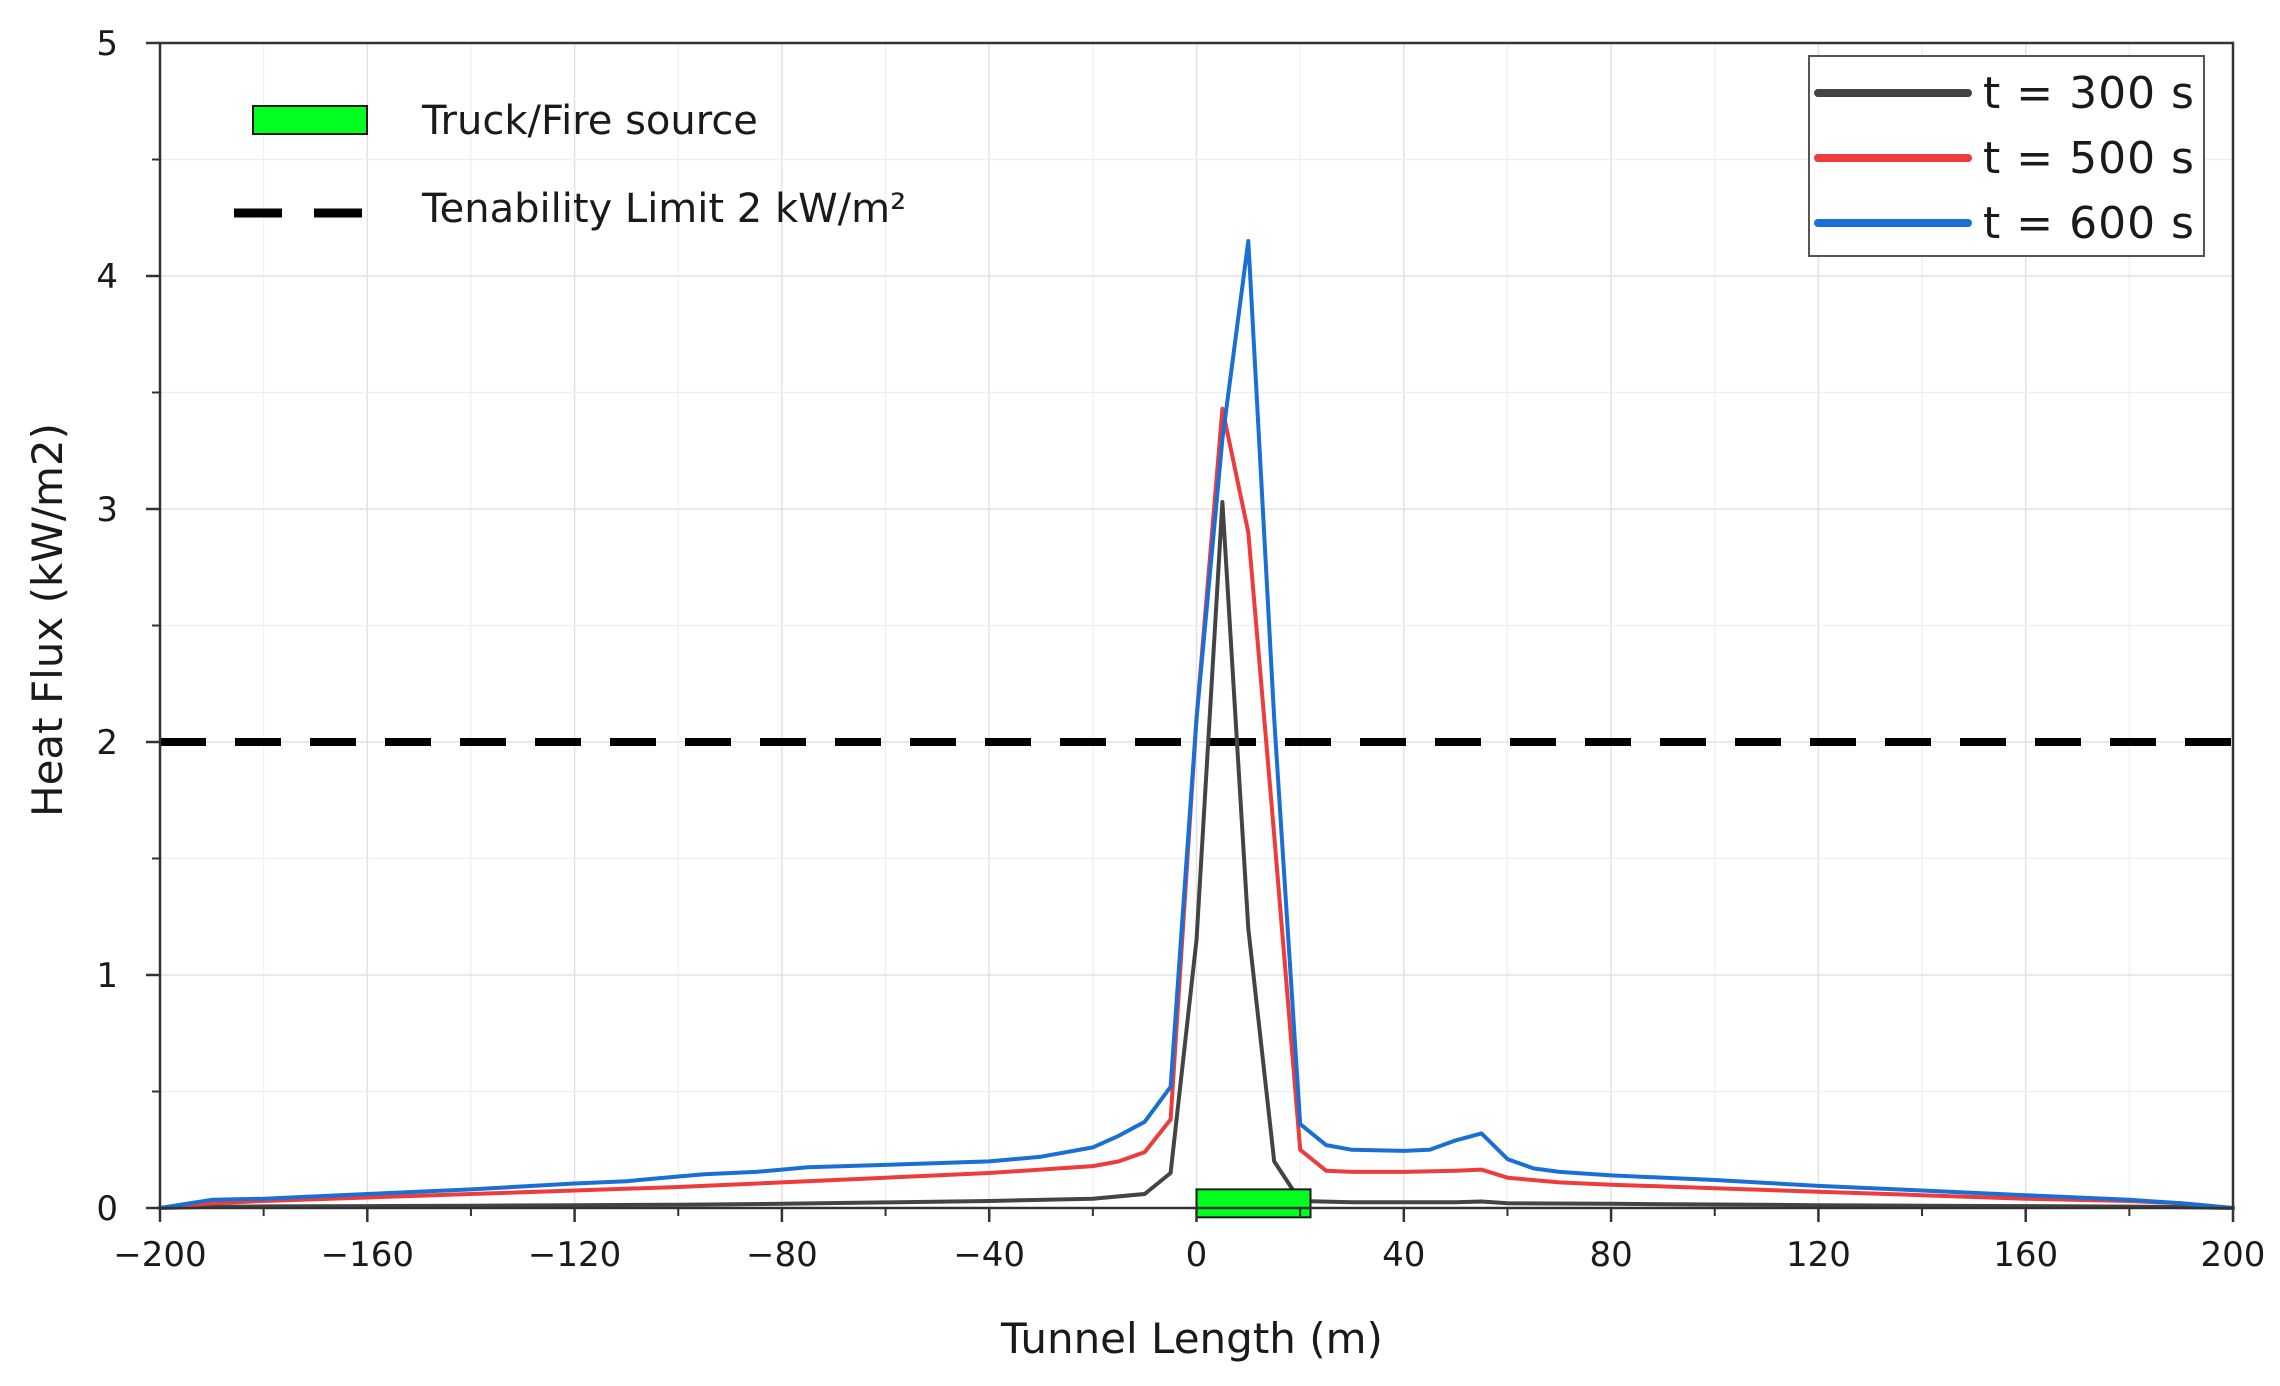  What do you see at coordinates (107, 44) in the screenshot?
I see `y-tick-label: 5` at bounding box center [107, 44].